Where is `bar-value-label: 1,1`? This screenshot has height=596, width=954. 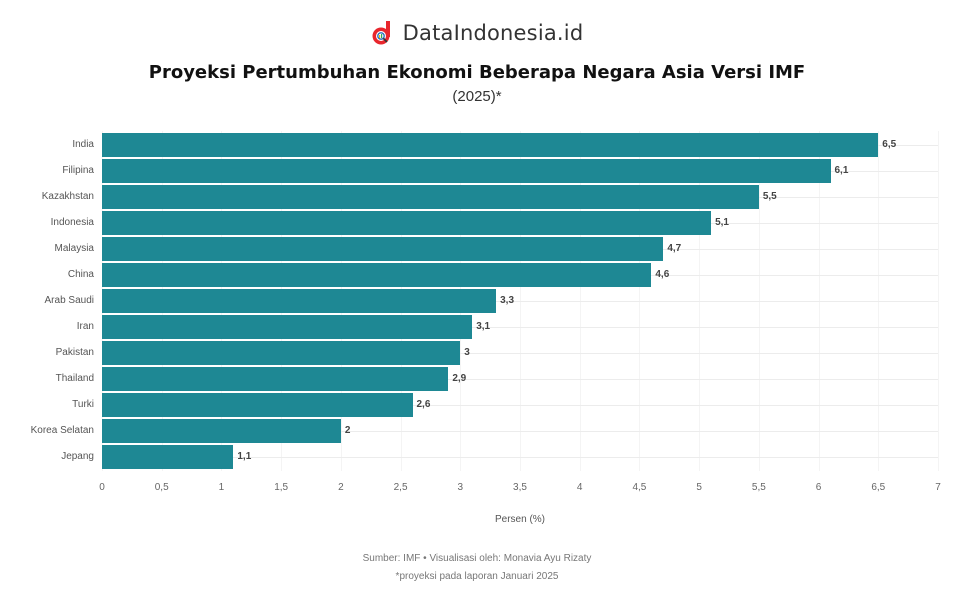 bar-value-label: 1,1 is located at coordinates (244, 456).